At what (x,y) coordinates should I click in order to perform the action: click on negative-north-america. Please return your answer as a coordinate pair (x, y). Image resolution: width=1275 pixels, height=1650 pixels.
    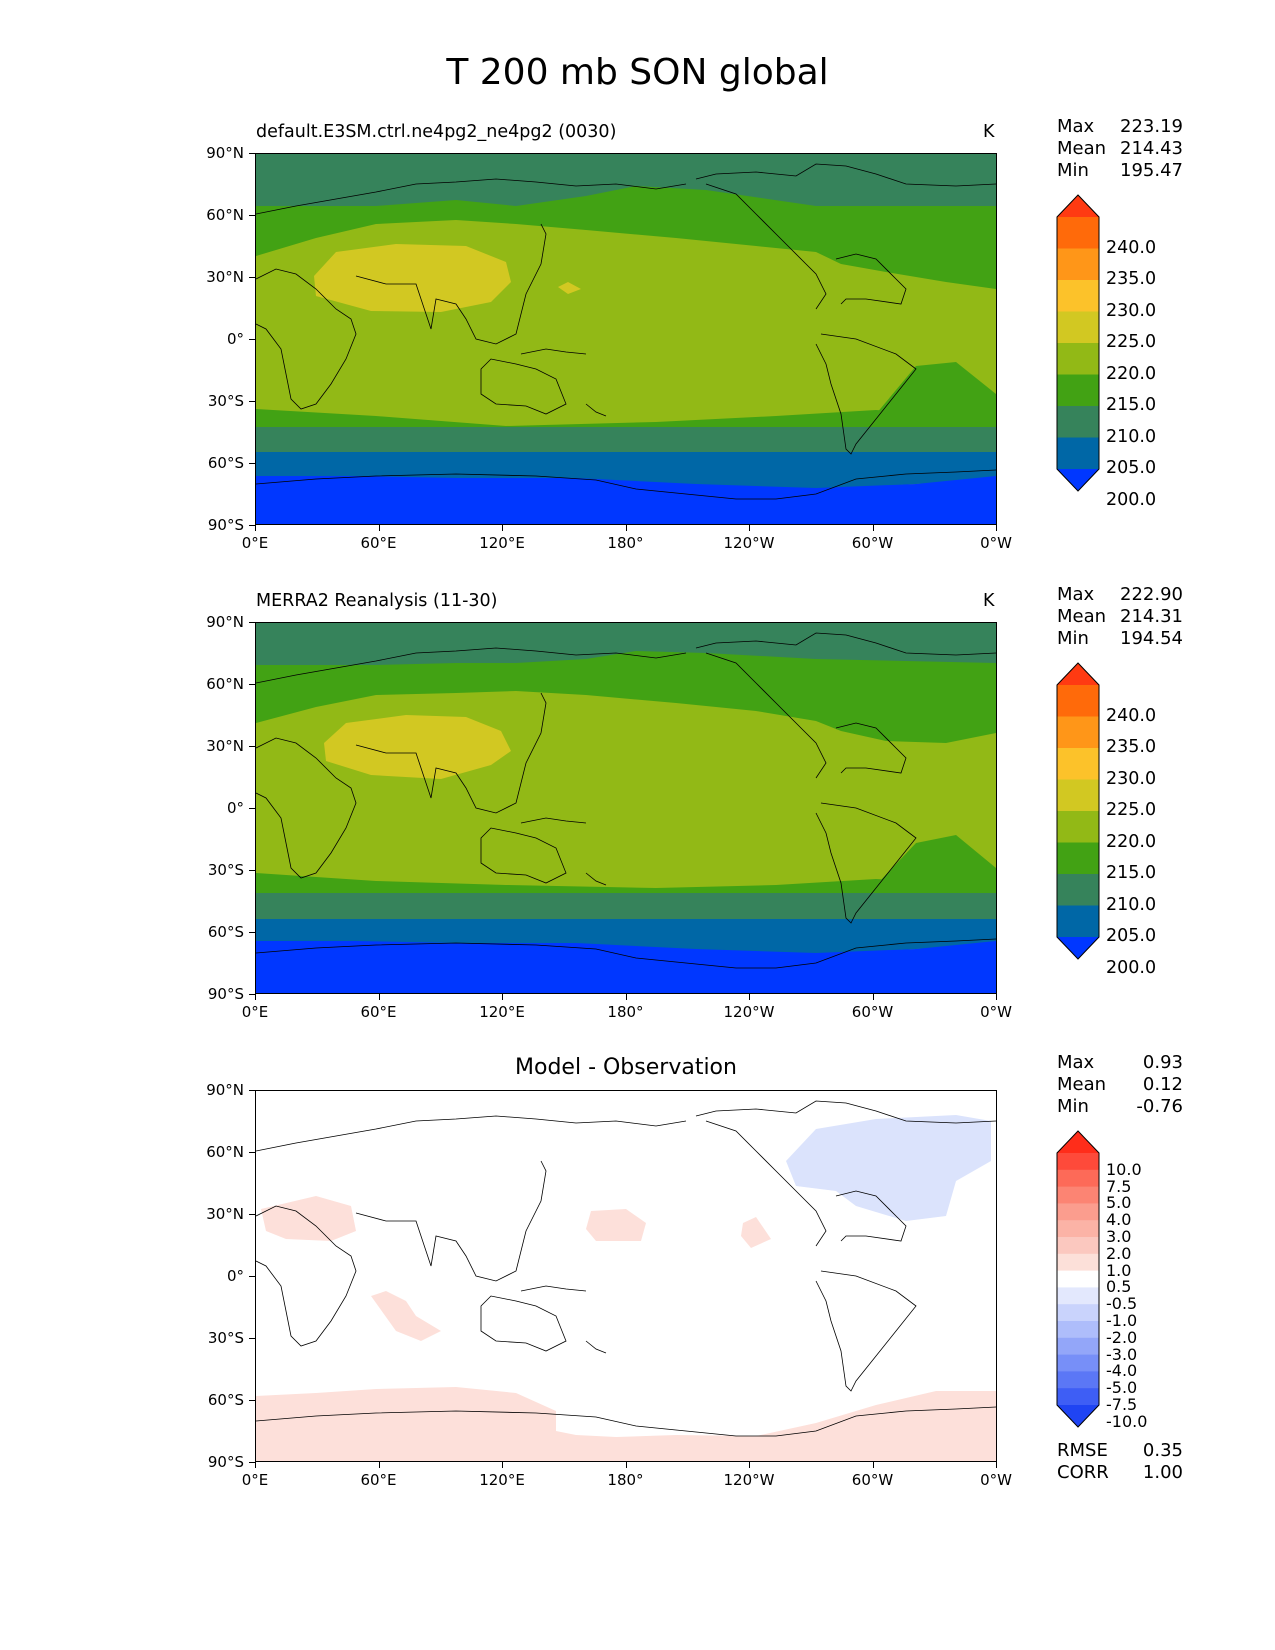
    Looking at the image, I should click on (888, 1168).